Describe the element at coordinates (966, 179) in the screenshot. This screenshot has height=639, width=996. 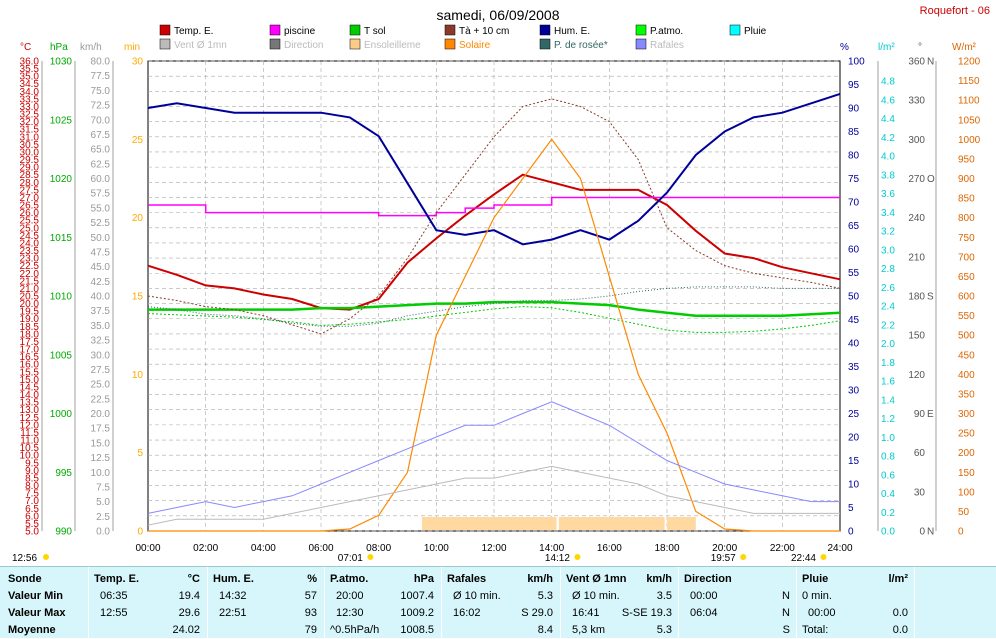
I see `solar-tick-label: 900` at that location.